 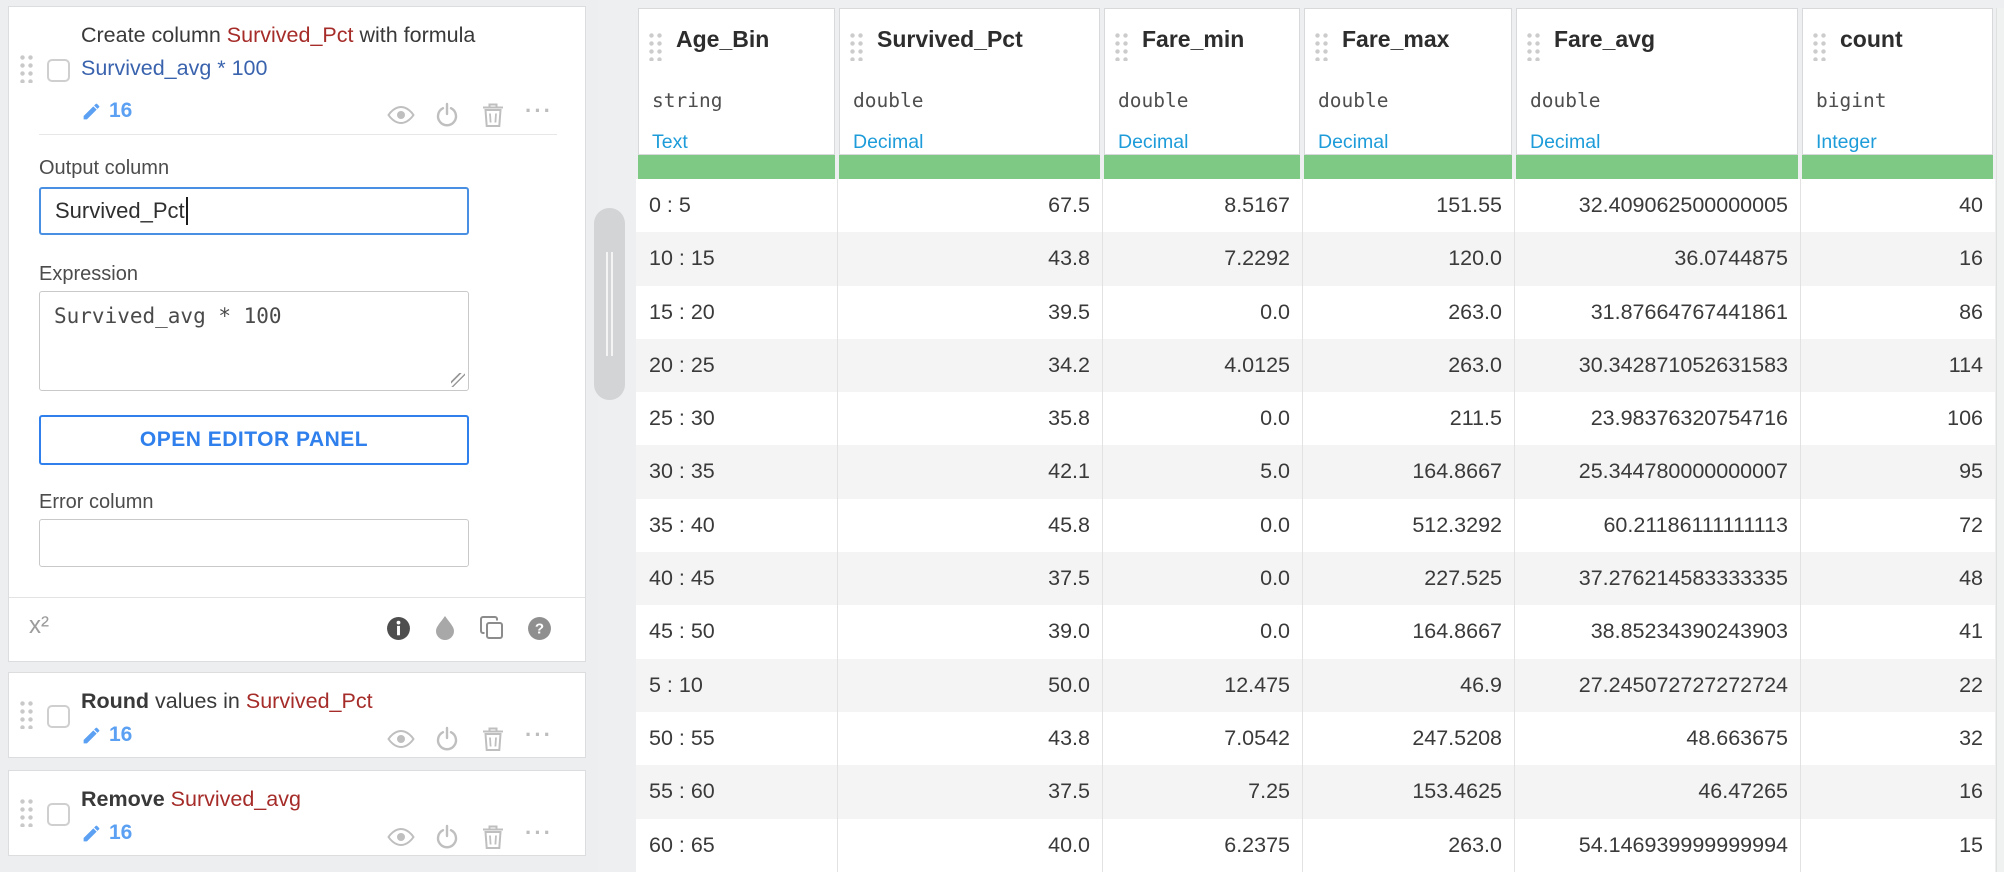 I want to click on table-cell: 5 : 10, so click(x=676, y=684).